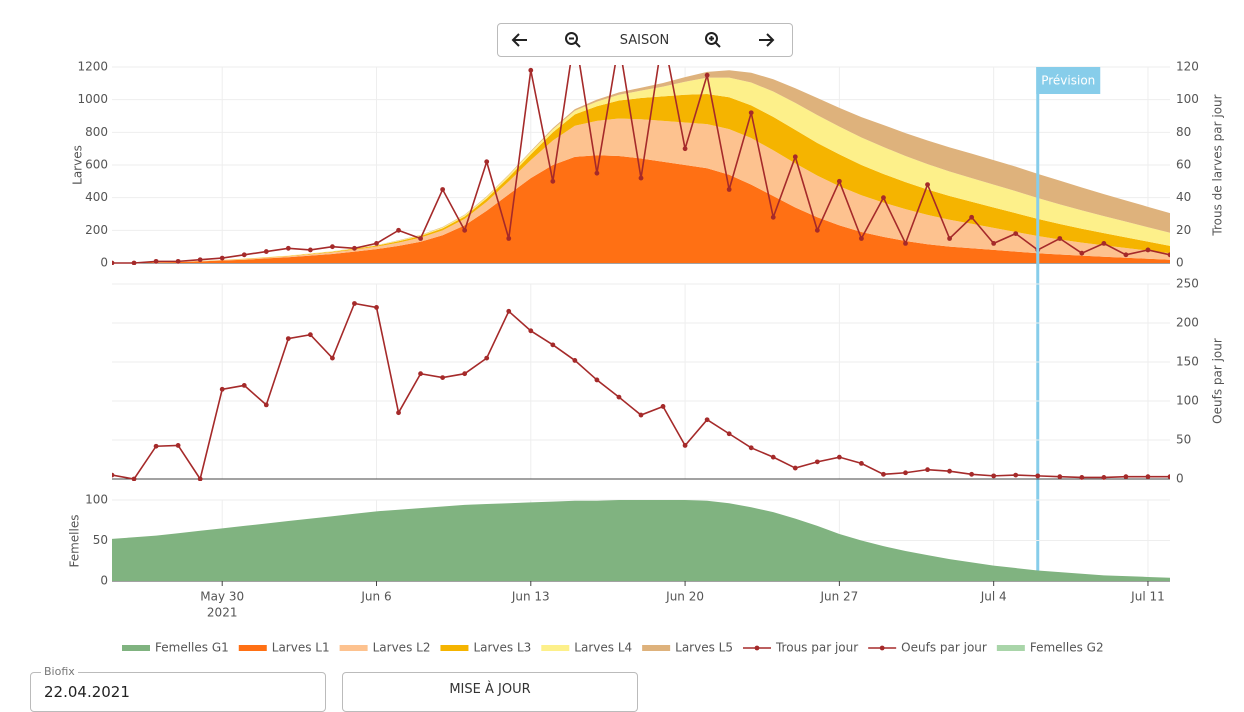  I want to click on y-tick-label: 400, so click(96, 197).